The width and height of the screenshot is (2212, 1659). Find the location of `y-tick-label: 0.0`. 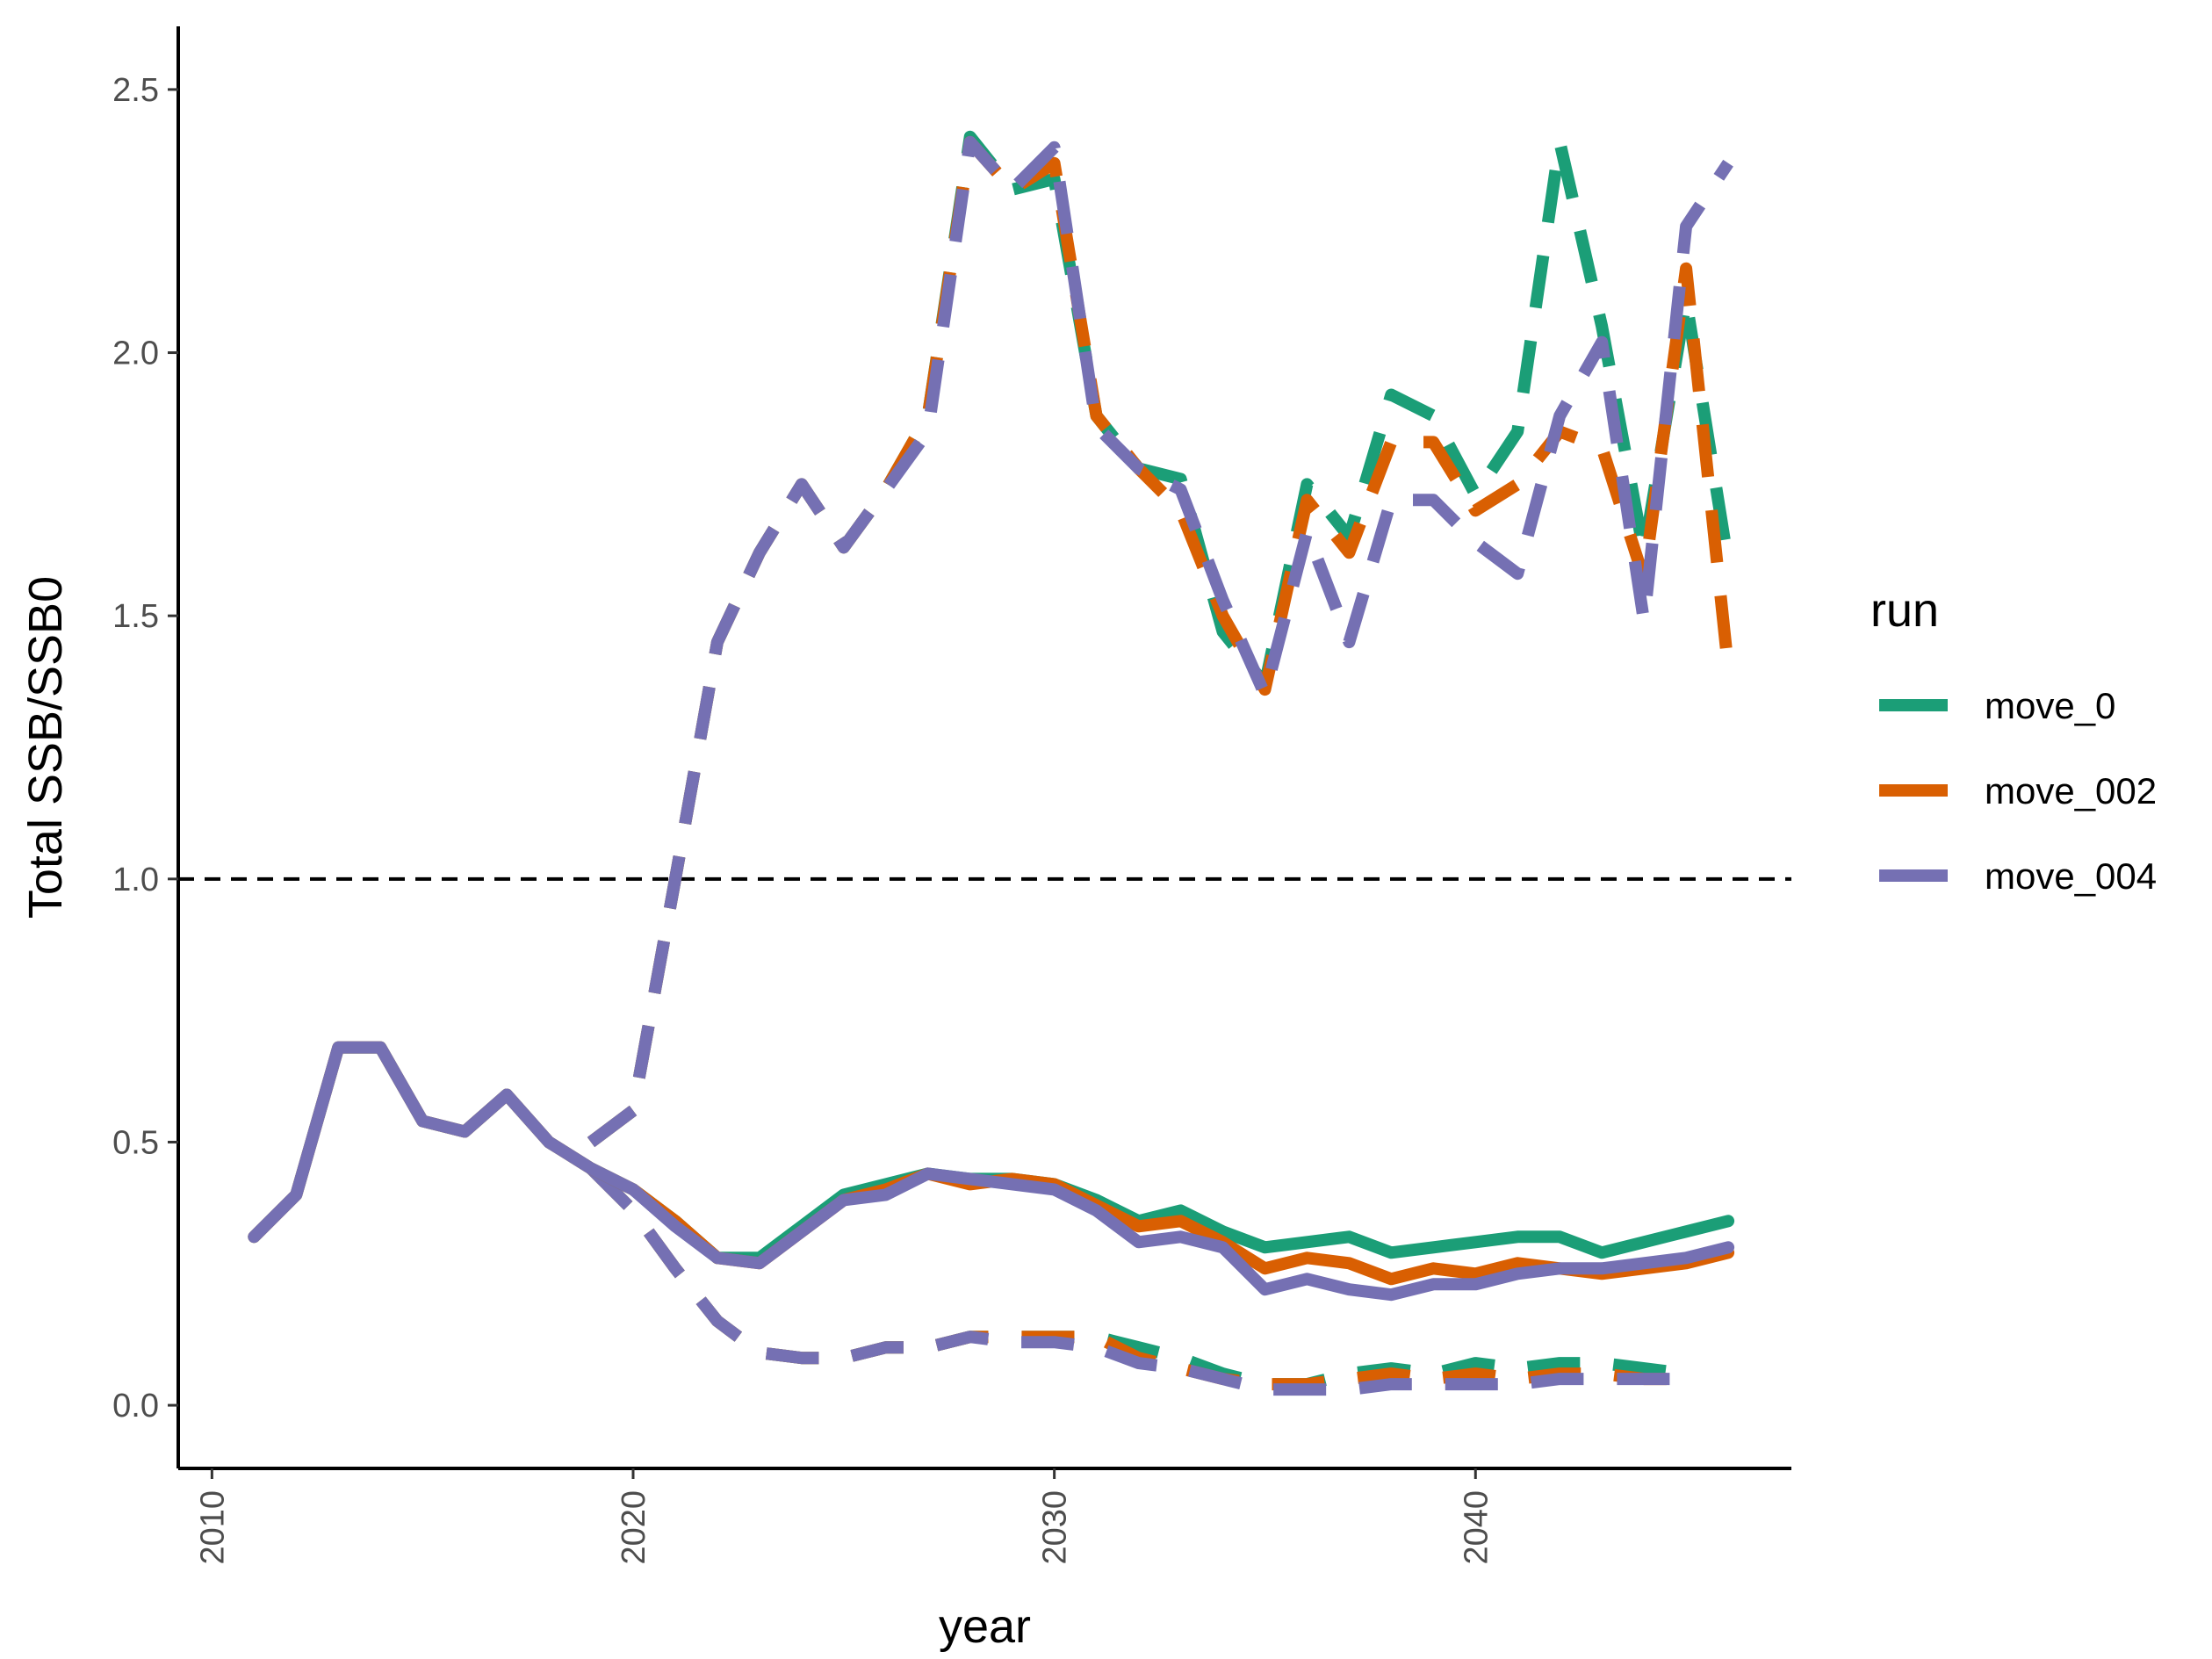

y-tick-label: 0.0 is located at coordinates (136, 1406).